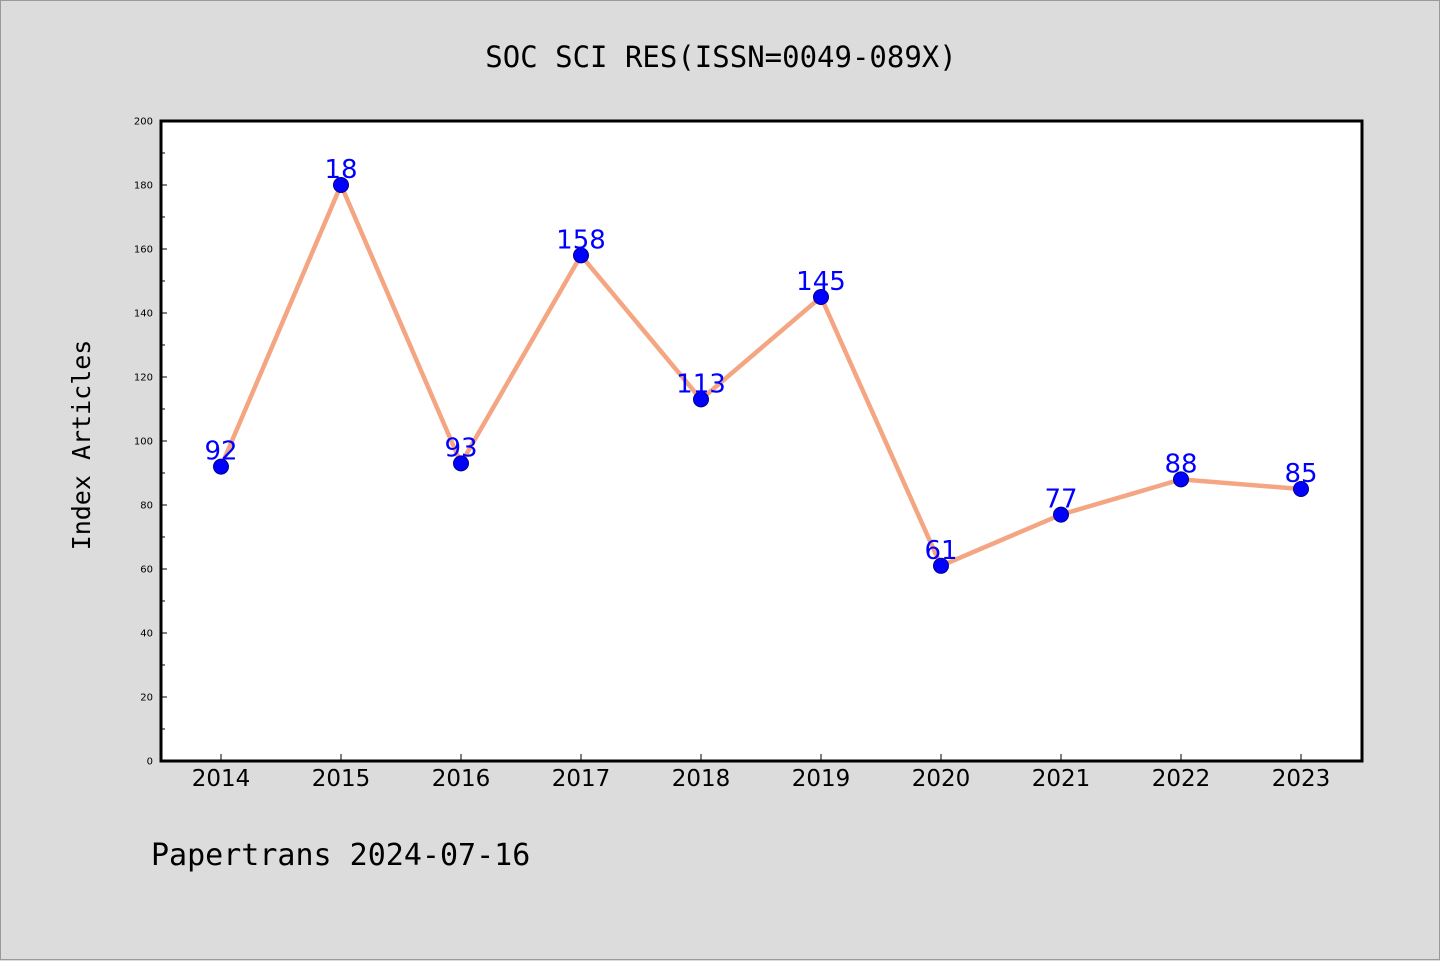 This screenshot has height=961, width=1440. What do you see at coordinates (1300, 474) in the screenshot?
I see `data-label: 85` at bounding box center [1300, 474].